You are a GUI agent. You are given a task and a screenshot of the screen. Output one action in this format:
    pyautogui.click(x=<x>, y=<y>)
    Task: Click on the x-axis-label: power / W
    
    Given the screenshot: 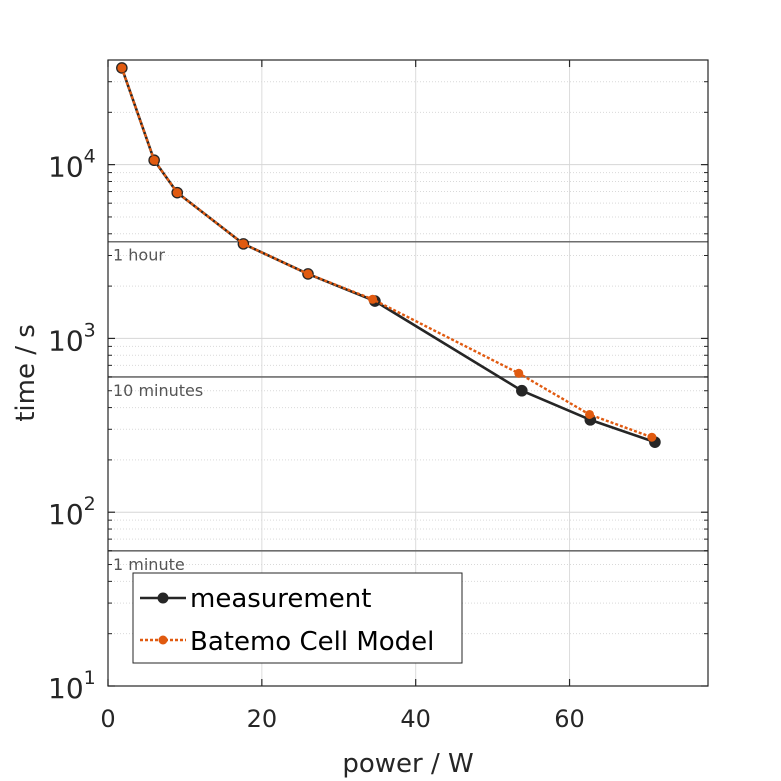 What is the action you would take?
    pyautogui.click(x=407, y=764)
    